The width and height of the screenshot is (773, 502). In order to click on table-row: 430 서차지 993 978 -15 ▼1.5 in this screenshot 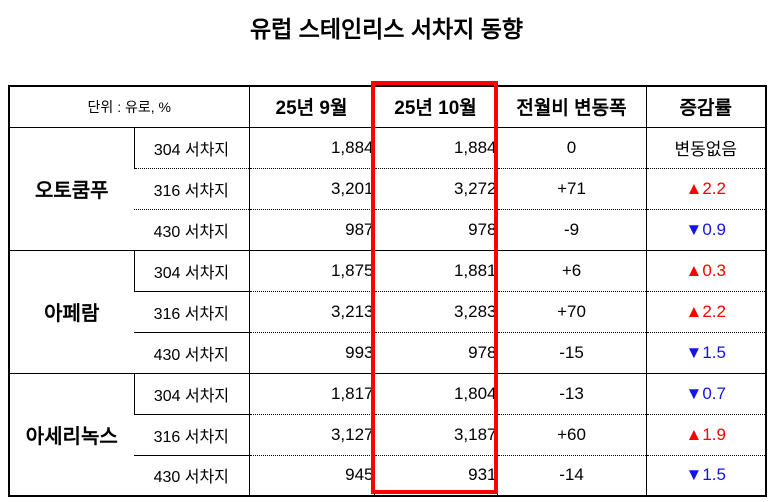, I will do `click(388, 352)`.